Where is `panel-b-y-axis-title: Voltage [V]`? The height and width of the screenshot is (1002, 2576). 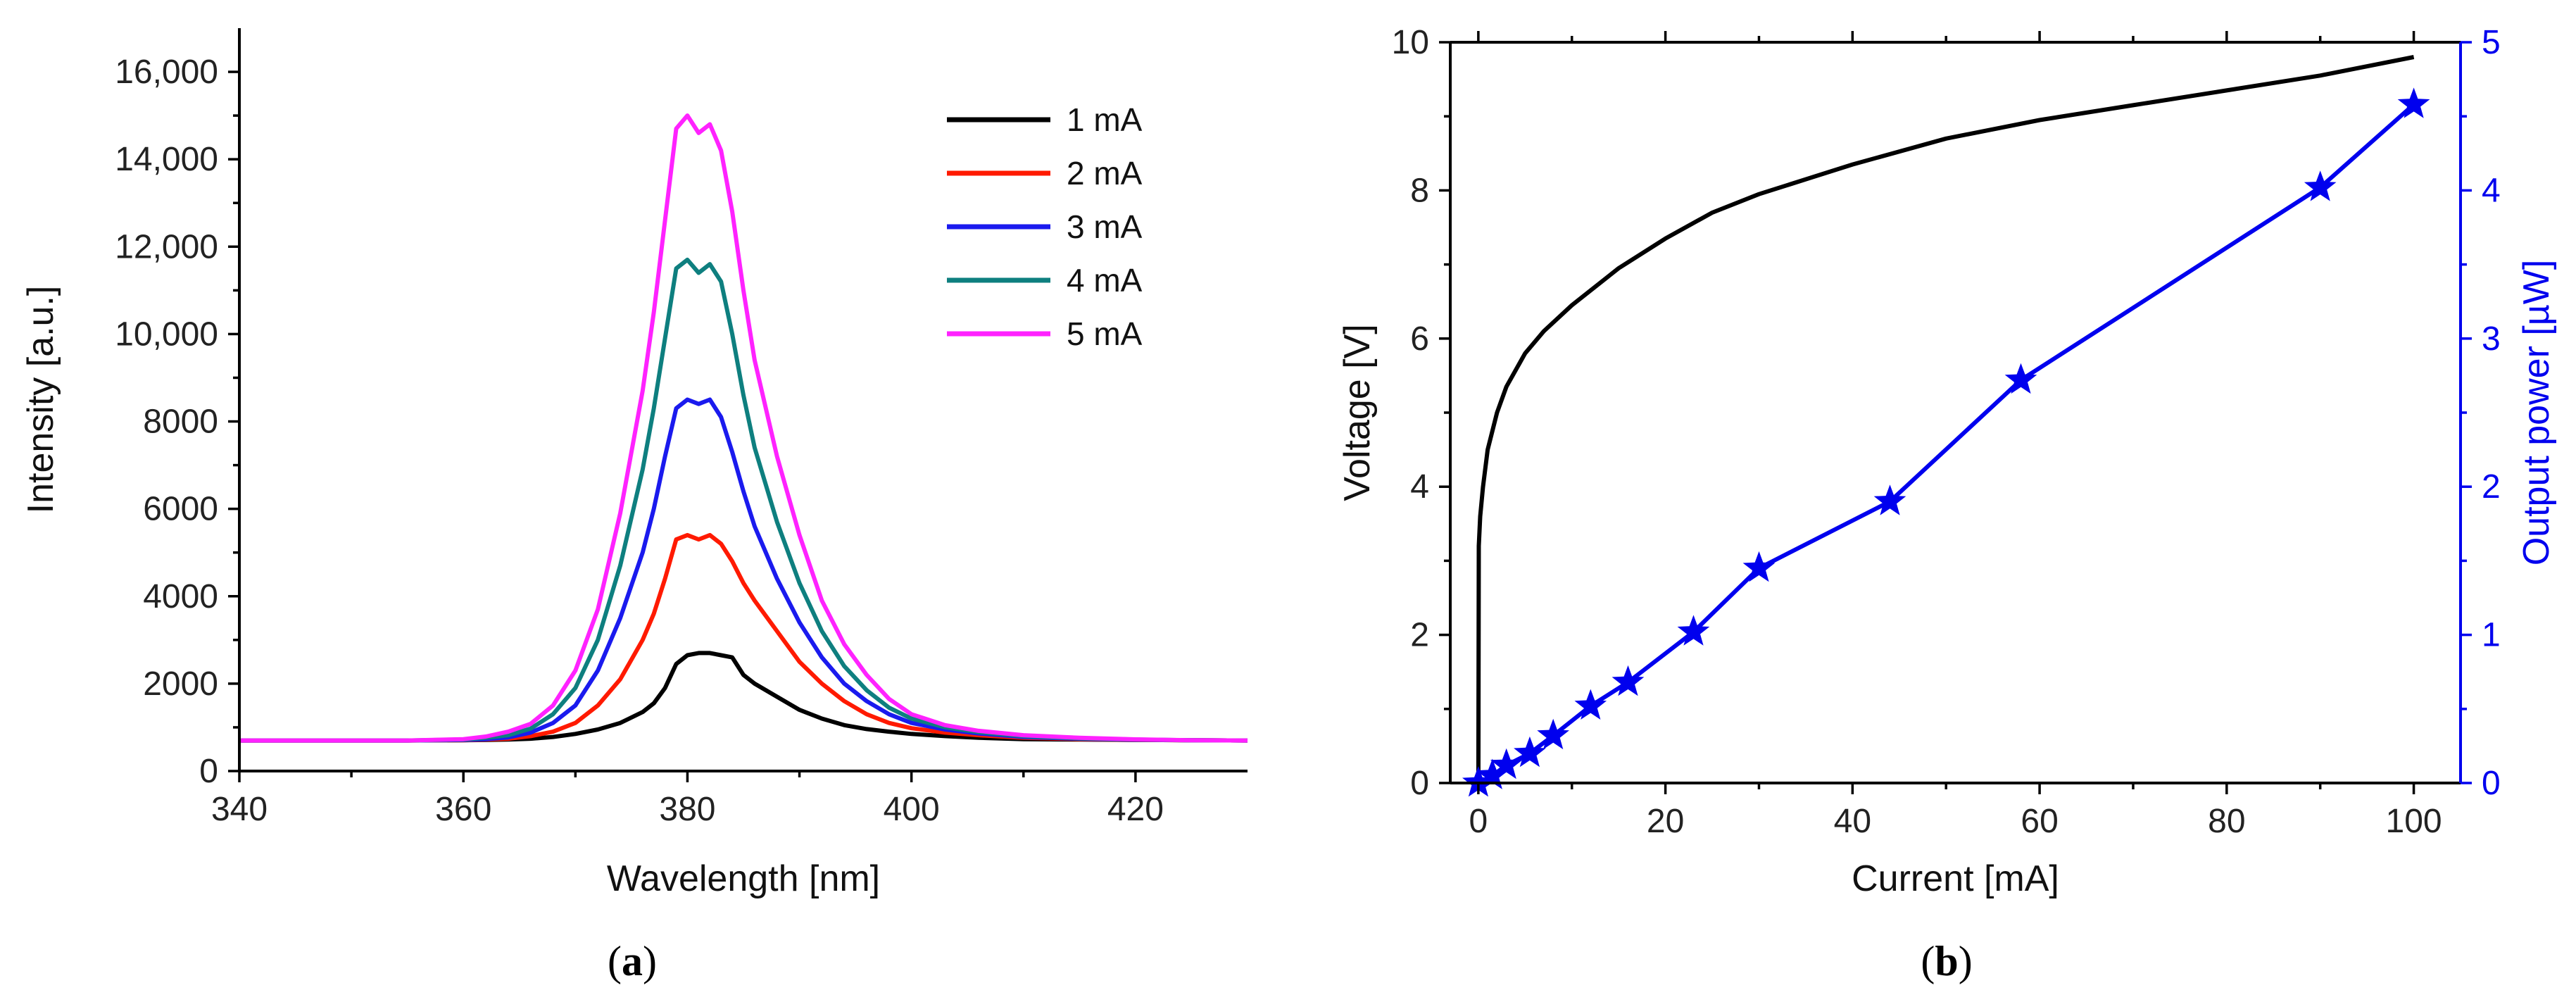
panel-b-y-axis-title: Voltage [V] is located at coordinates (1358, 413).